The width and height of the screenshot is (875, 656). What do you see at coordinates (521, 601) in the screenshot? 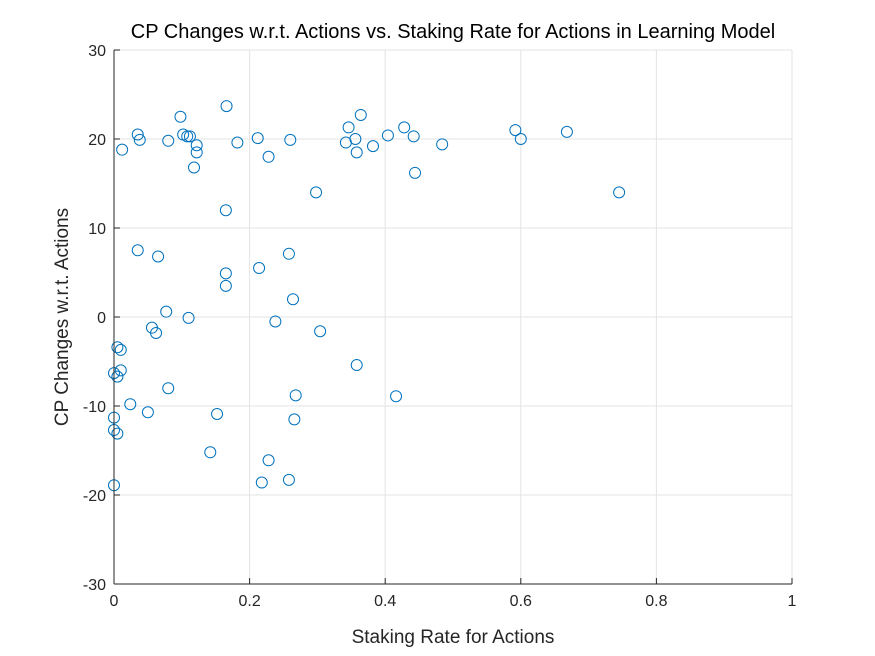
I see `x-tick-label: 0.6` at bounding box center [521, 601].